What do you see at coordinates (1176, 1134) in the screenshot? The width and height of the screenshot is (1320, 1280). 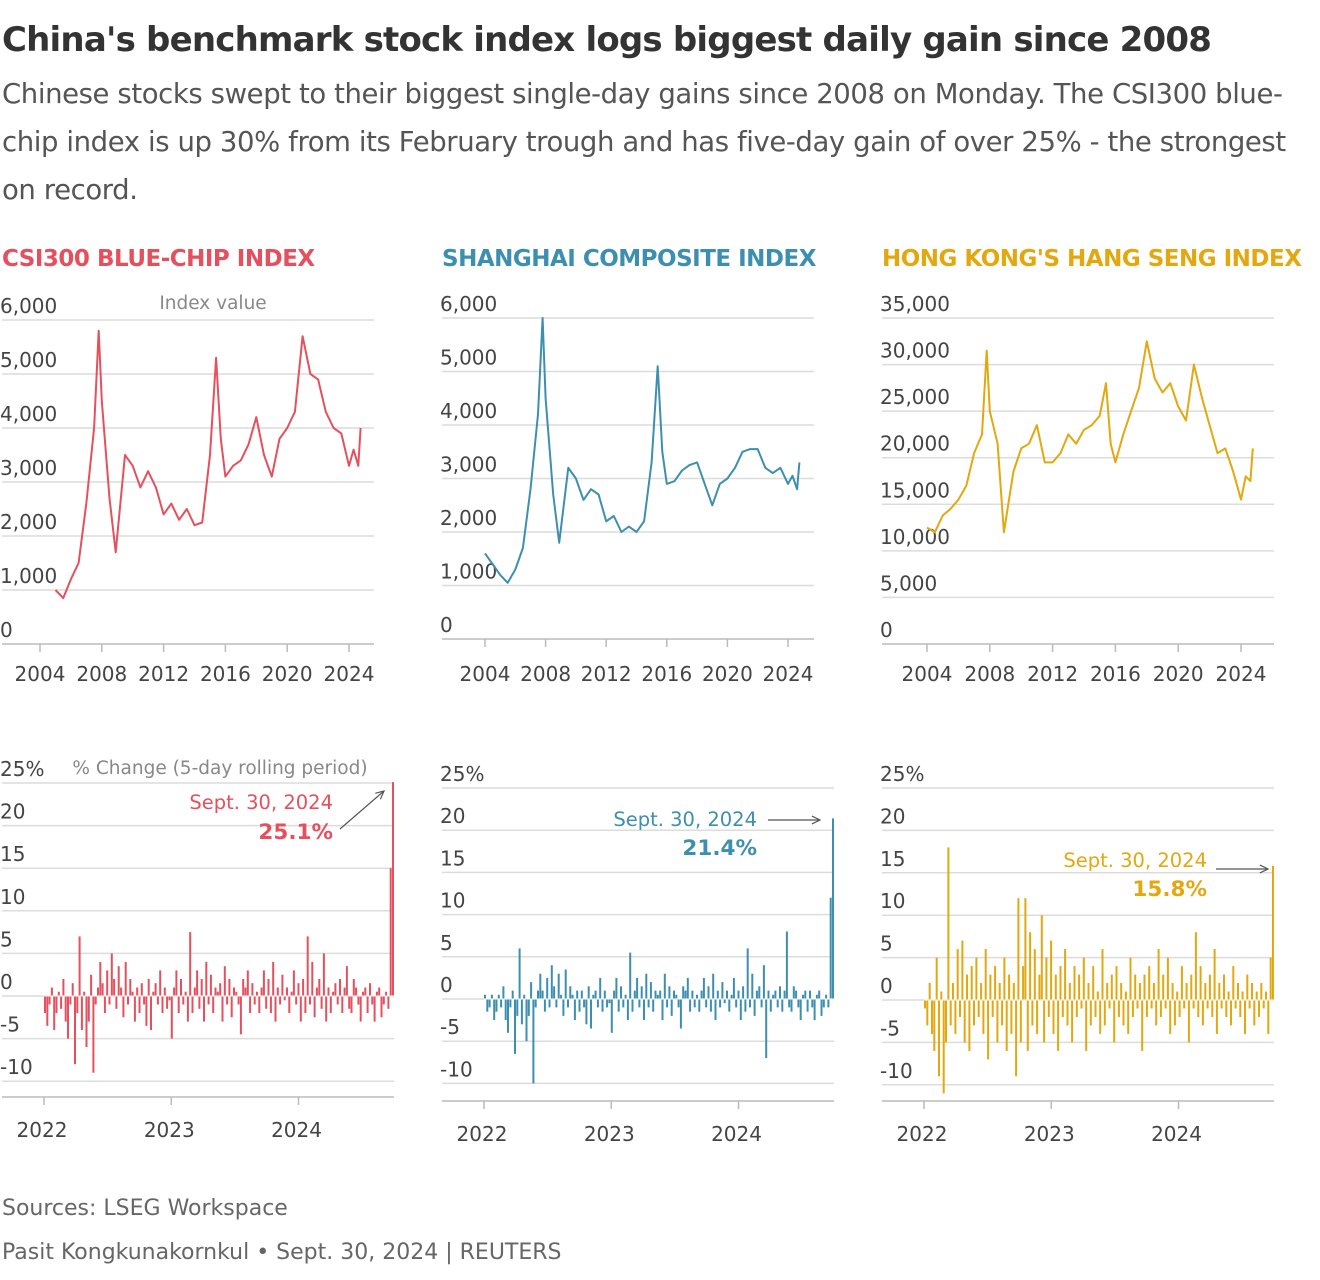 I see `hangseng-bar-xtick-label: 2024` at bounding box center [1176, 1134].